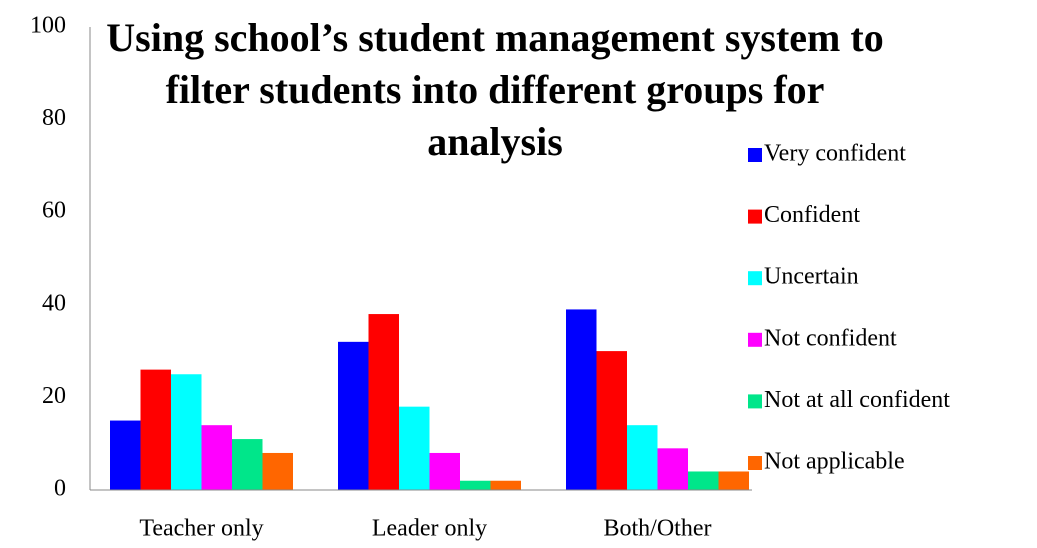  Describe the element at coordinates (857, 400) in the screenshot. I see `legend-label: Not at all confident` at that location.